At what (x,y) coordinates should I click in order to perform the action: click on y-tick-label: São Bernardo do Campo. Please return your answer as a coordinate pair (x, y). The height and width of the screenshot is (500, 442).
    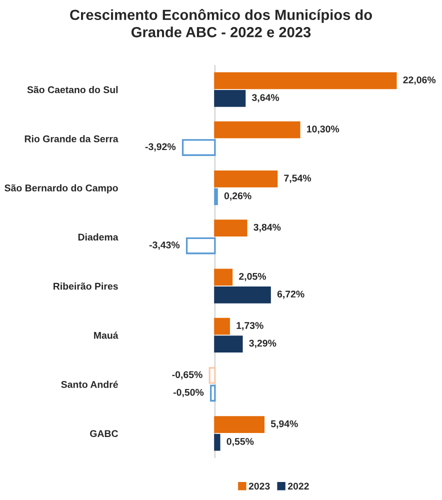
    Looking at the image, I should click on (61, 189).